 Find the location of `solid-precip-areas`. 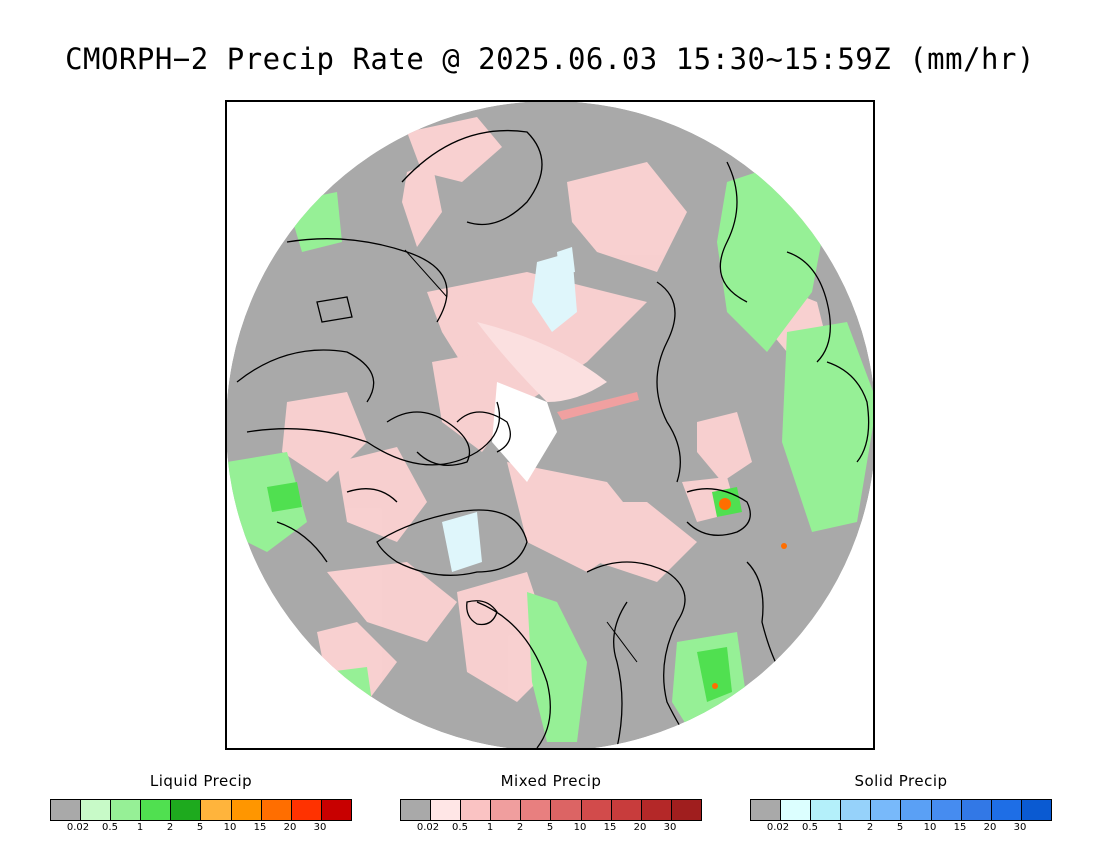

solid-precip-areas is located at coordinates (509, 409).